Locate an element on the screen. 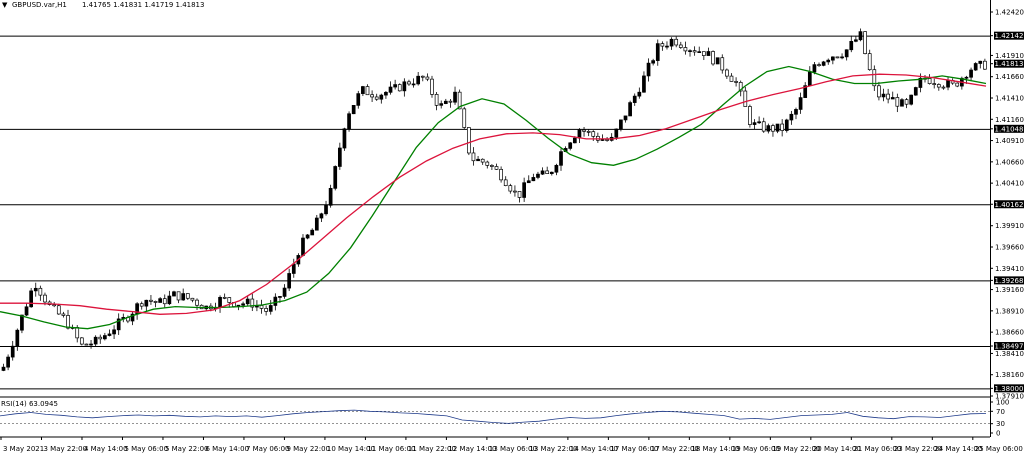 This screenshot has height=458, width=1024. price-tick-label: 1.37910 is located at coordinates (1009, 397).